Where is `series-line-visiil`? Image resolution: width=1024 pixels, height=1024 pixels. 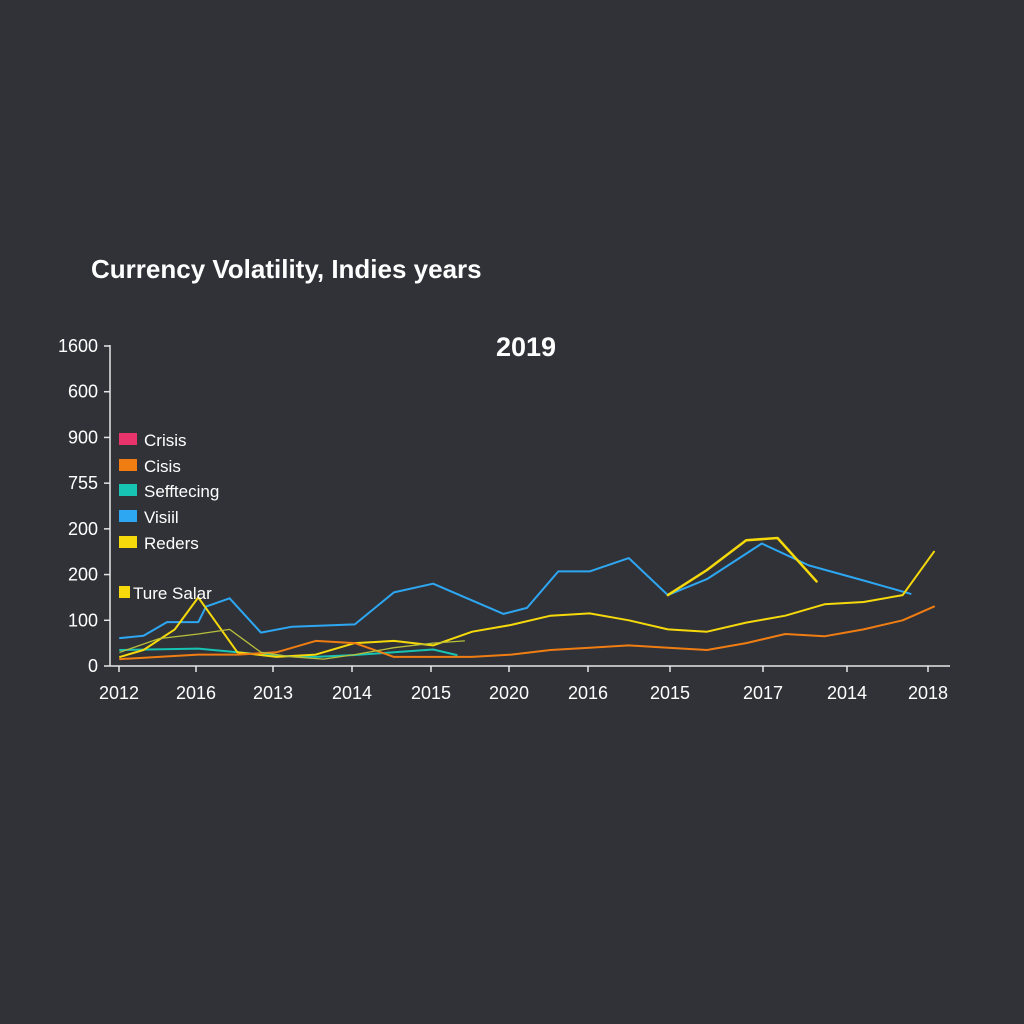 series-line-visiil is located at coordinates (515, 591).